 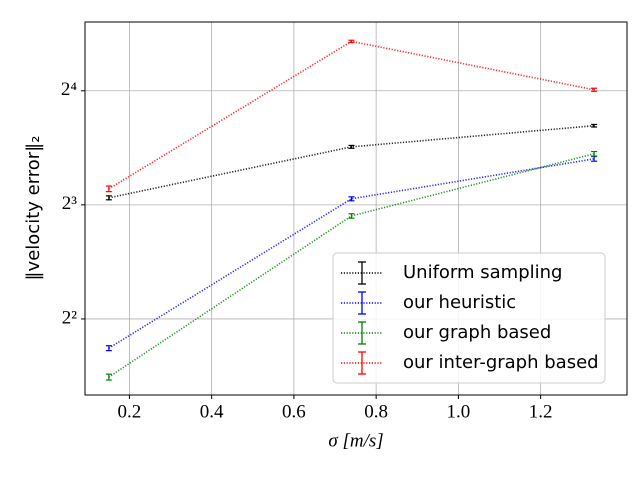 What do you see at coordinates (33, 208) in the screenshot?
I see `y-axis-label: ‖velocity error‖₂` at bounding box center [33, 208].